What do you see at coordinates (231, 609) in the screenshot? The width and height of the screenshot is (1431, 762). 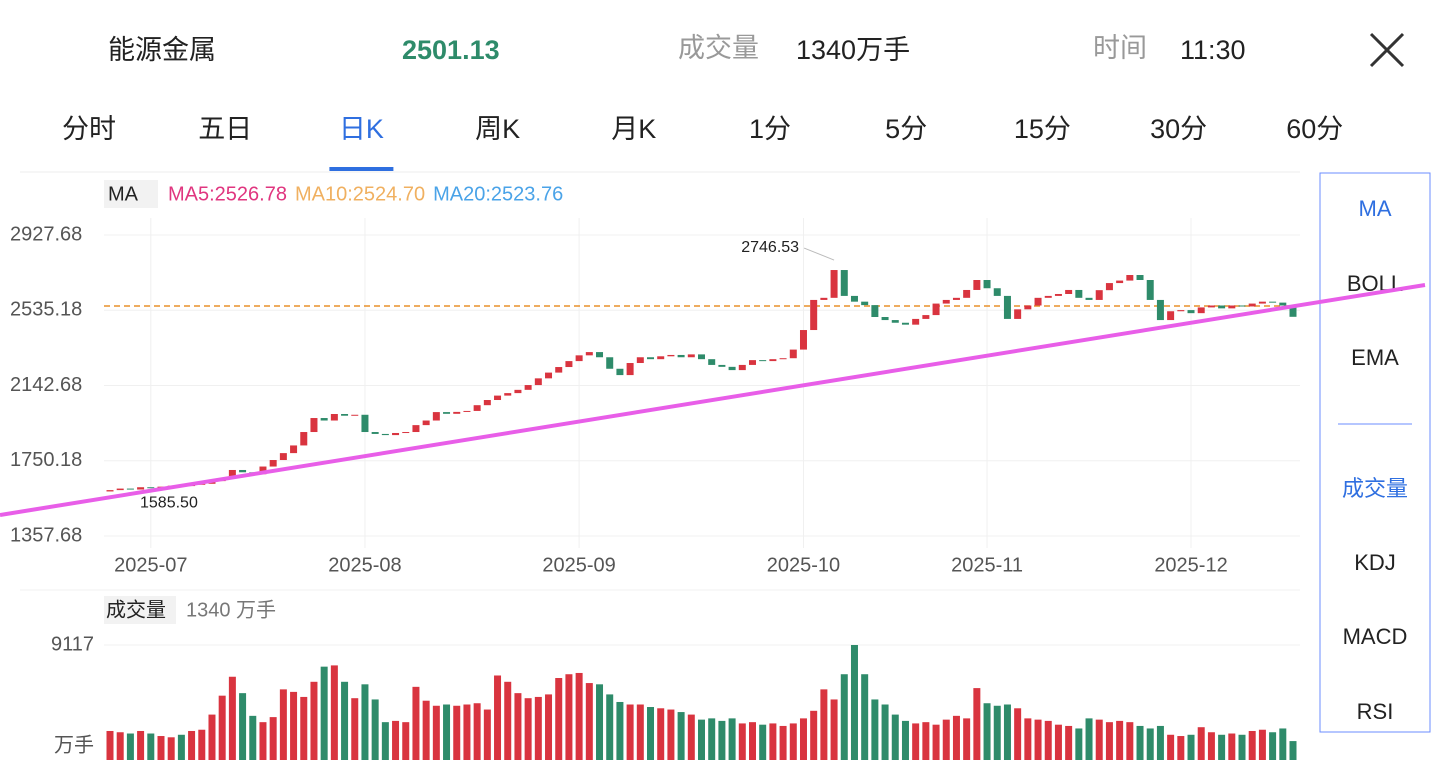 I see `volume-subtitle: 1340 万手` at bounding box center [231, 609].